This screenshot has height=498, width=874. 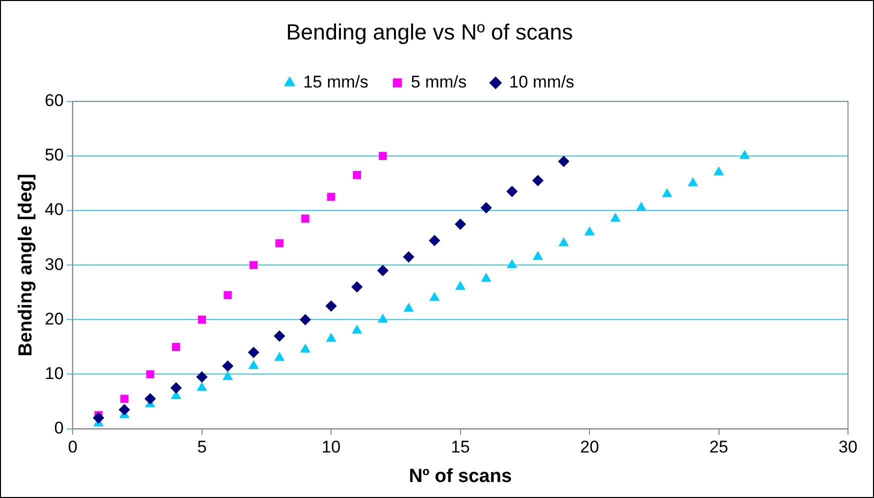 I want to click on y-tick-label: 50, so click(x=54, y=155).